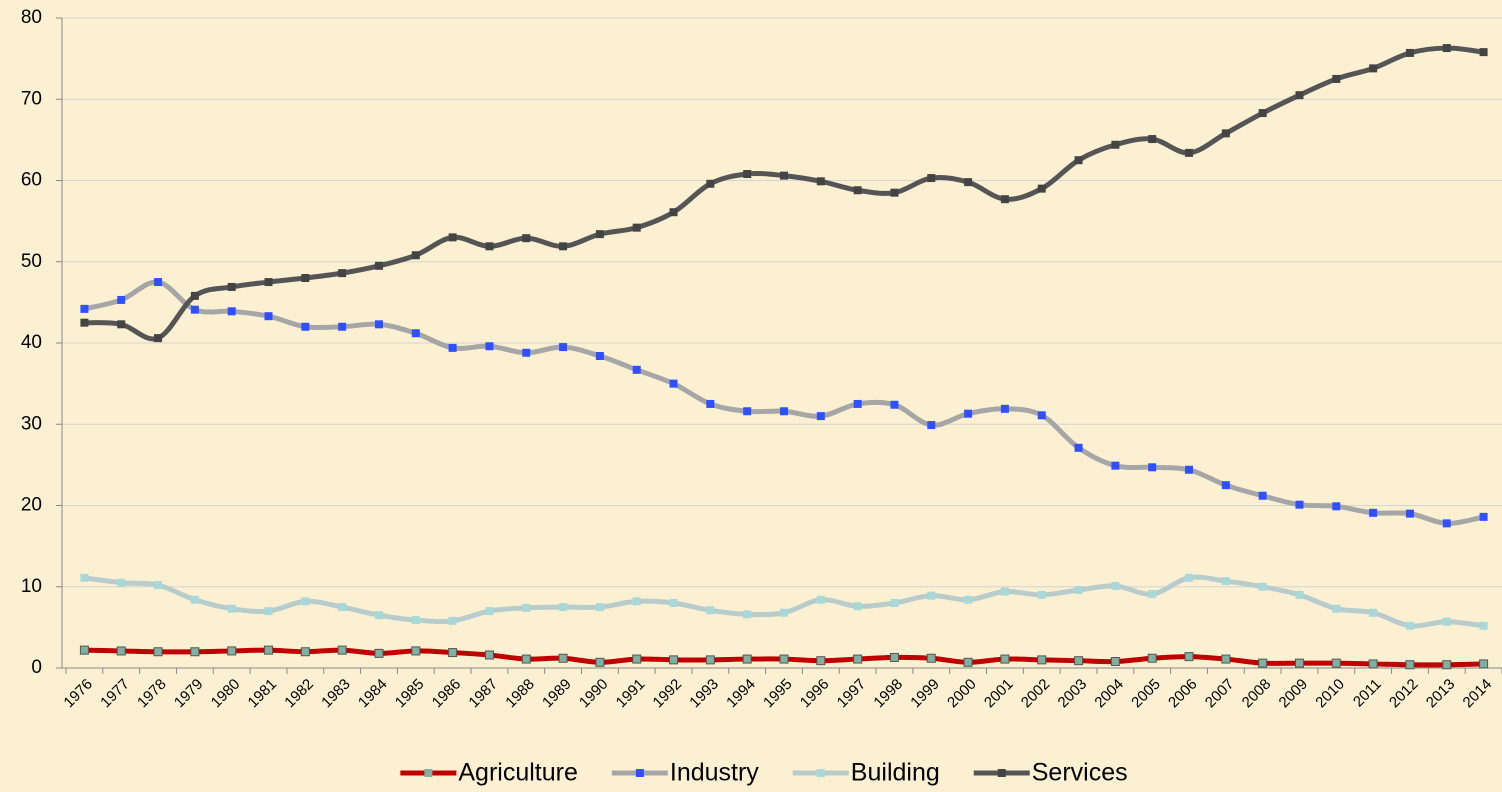 The image size is (1502, 792). What do you see at coordinates (226, 694) in the screenshot?
I see `x-tick-label: 1980` at bounding box center [226, 694].